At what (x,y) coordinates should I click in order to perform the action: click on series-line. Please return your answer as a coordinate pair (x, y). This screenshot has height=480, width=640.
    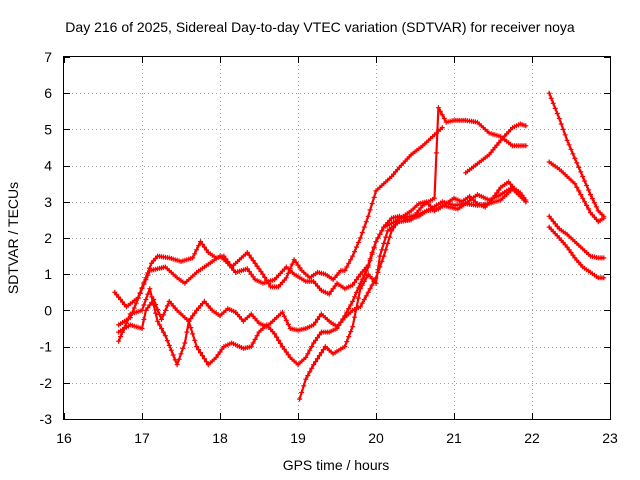
    Looking at the image, I should click on (576, 191).